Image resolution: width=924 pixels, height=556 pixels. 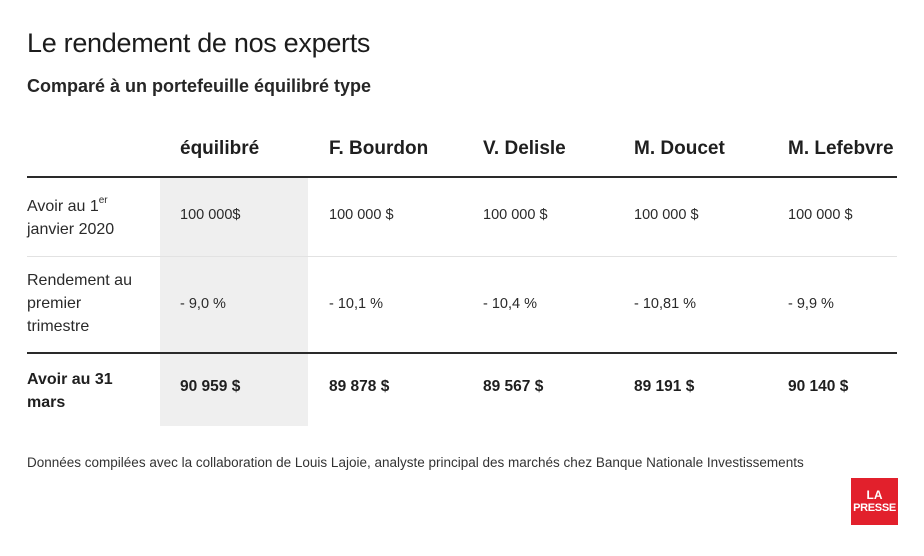 I want to click on column-header-equilibre: équilibré, so click(x=220, y=148).